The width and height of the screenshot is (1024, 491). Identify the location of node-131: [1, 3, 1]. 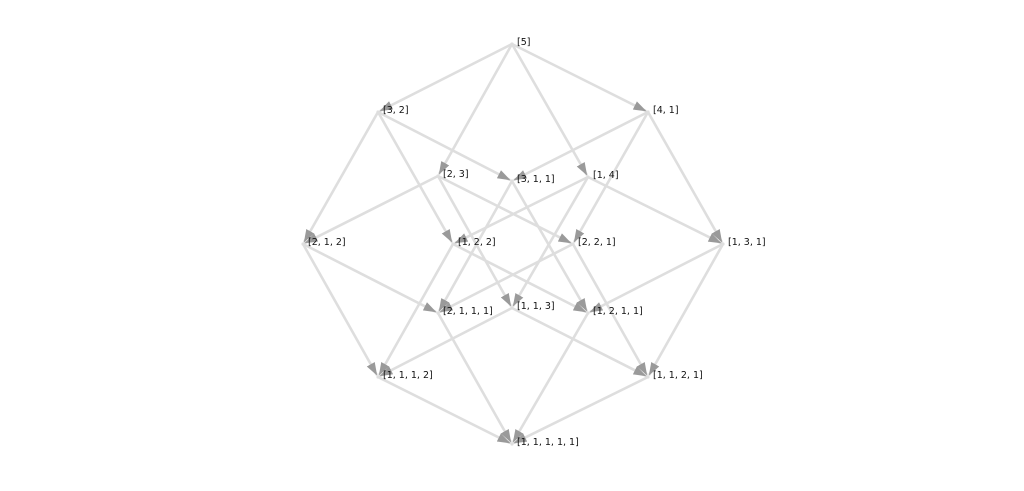
(743, 242).